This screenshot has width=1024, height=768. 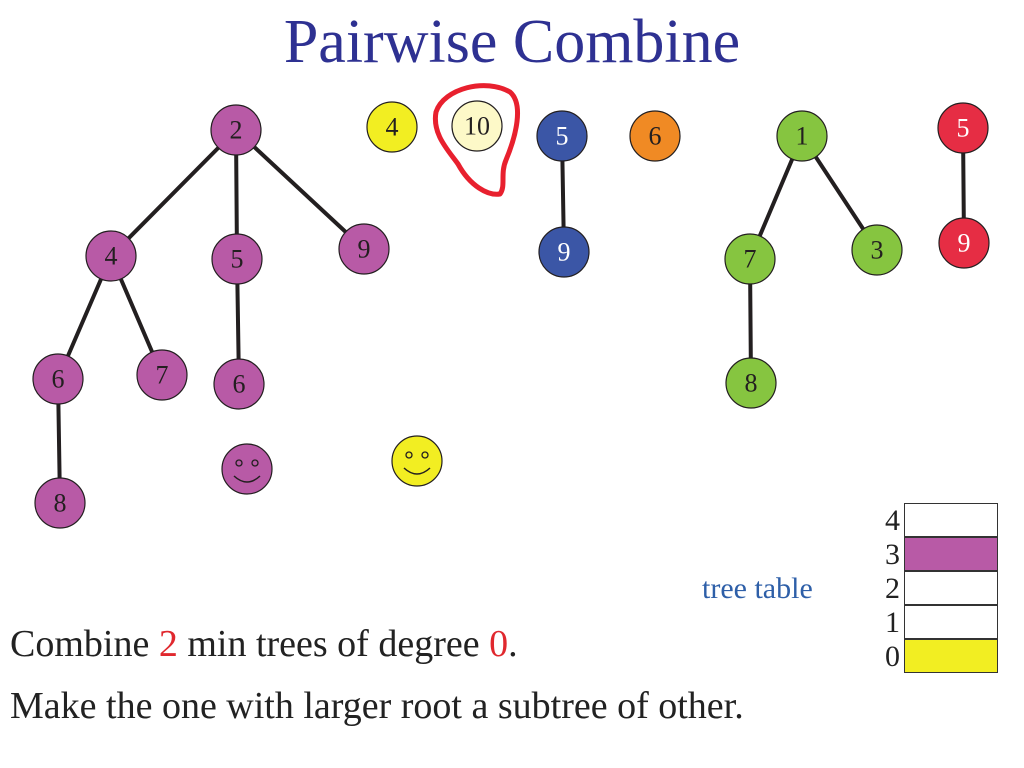 I want to click on caption-tree-count: 2, so click(x=168, y=644).